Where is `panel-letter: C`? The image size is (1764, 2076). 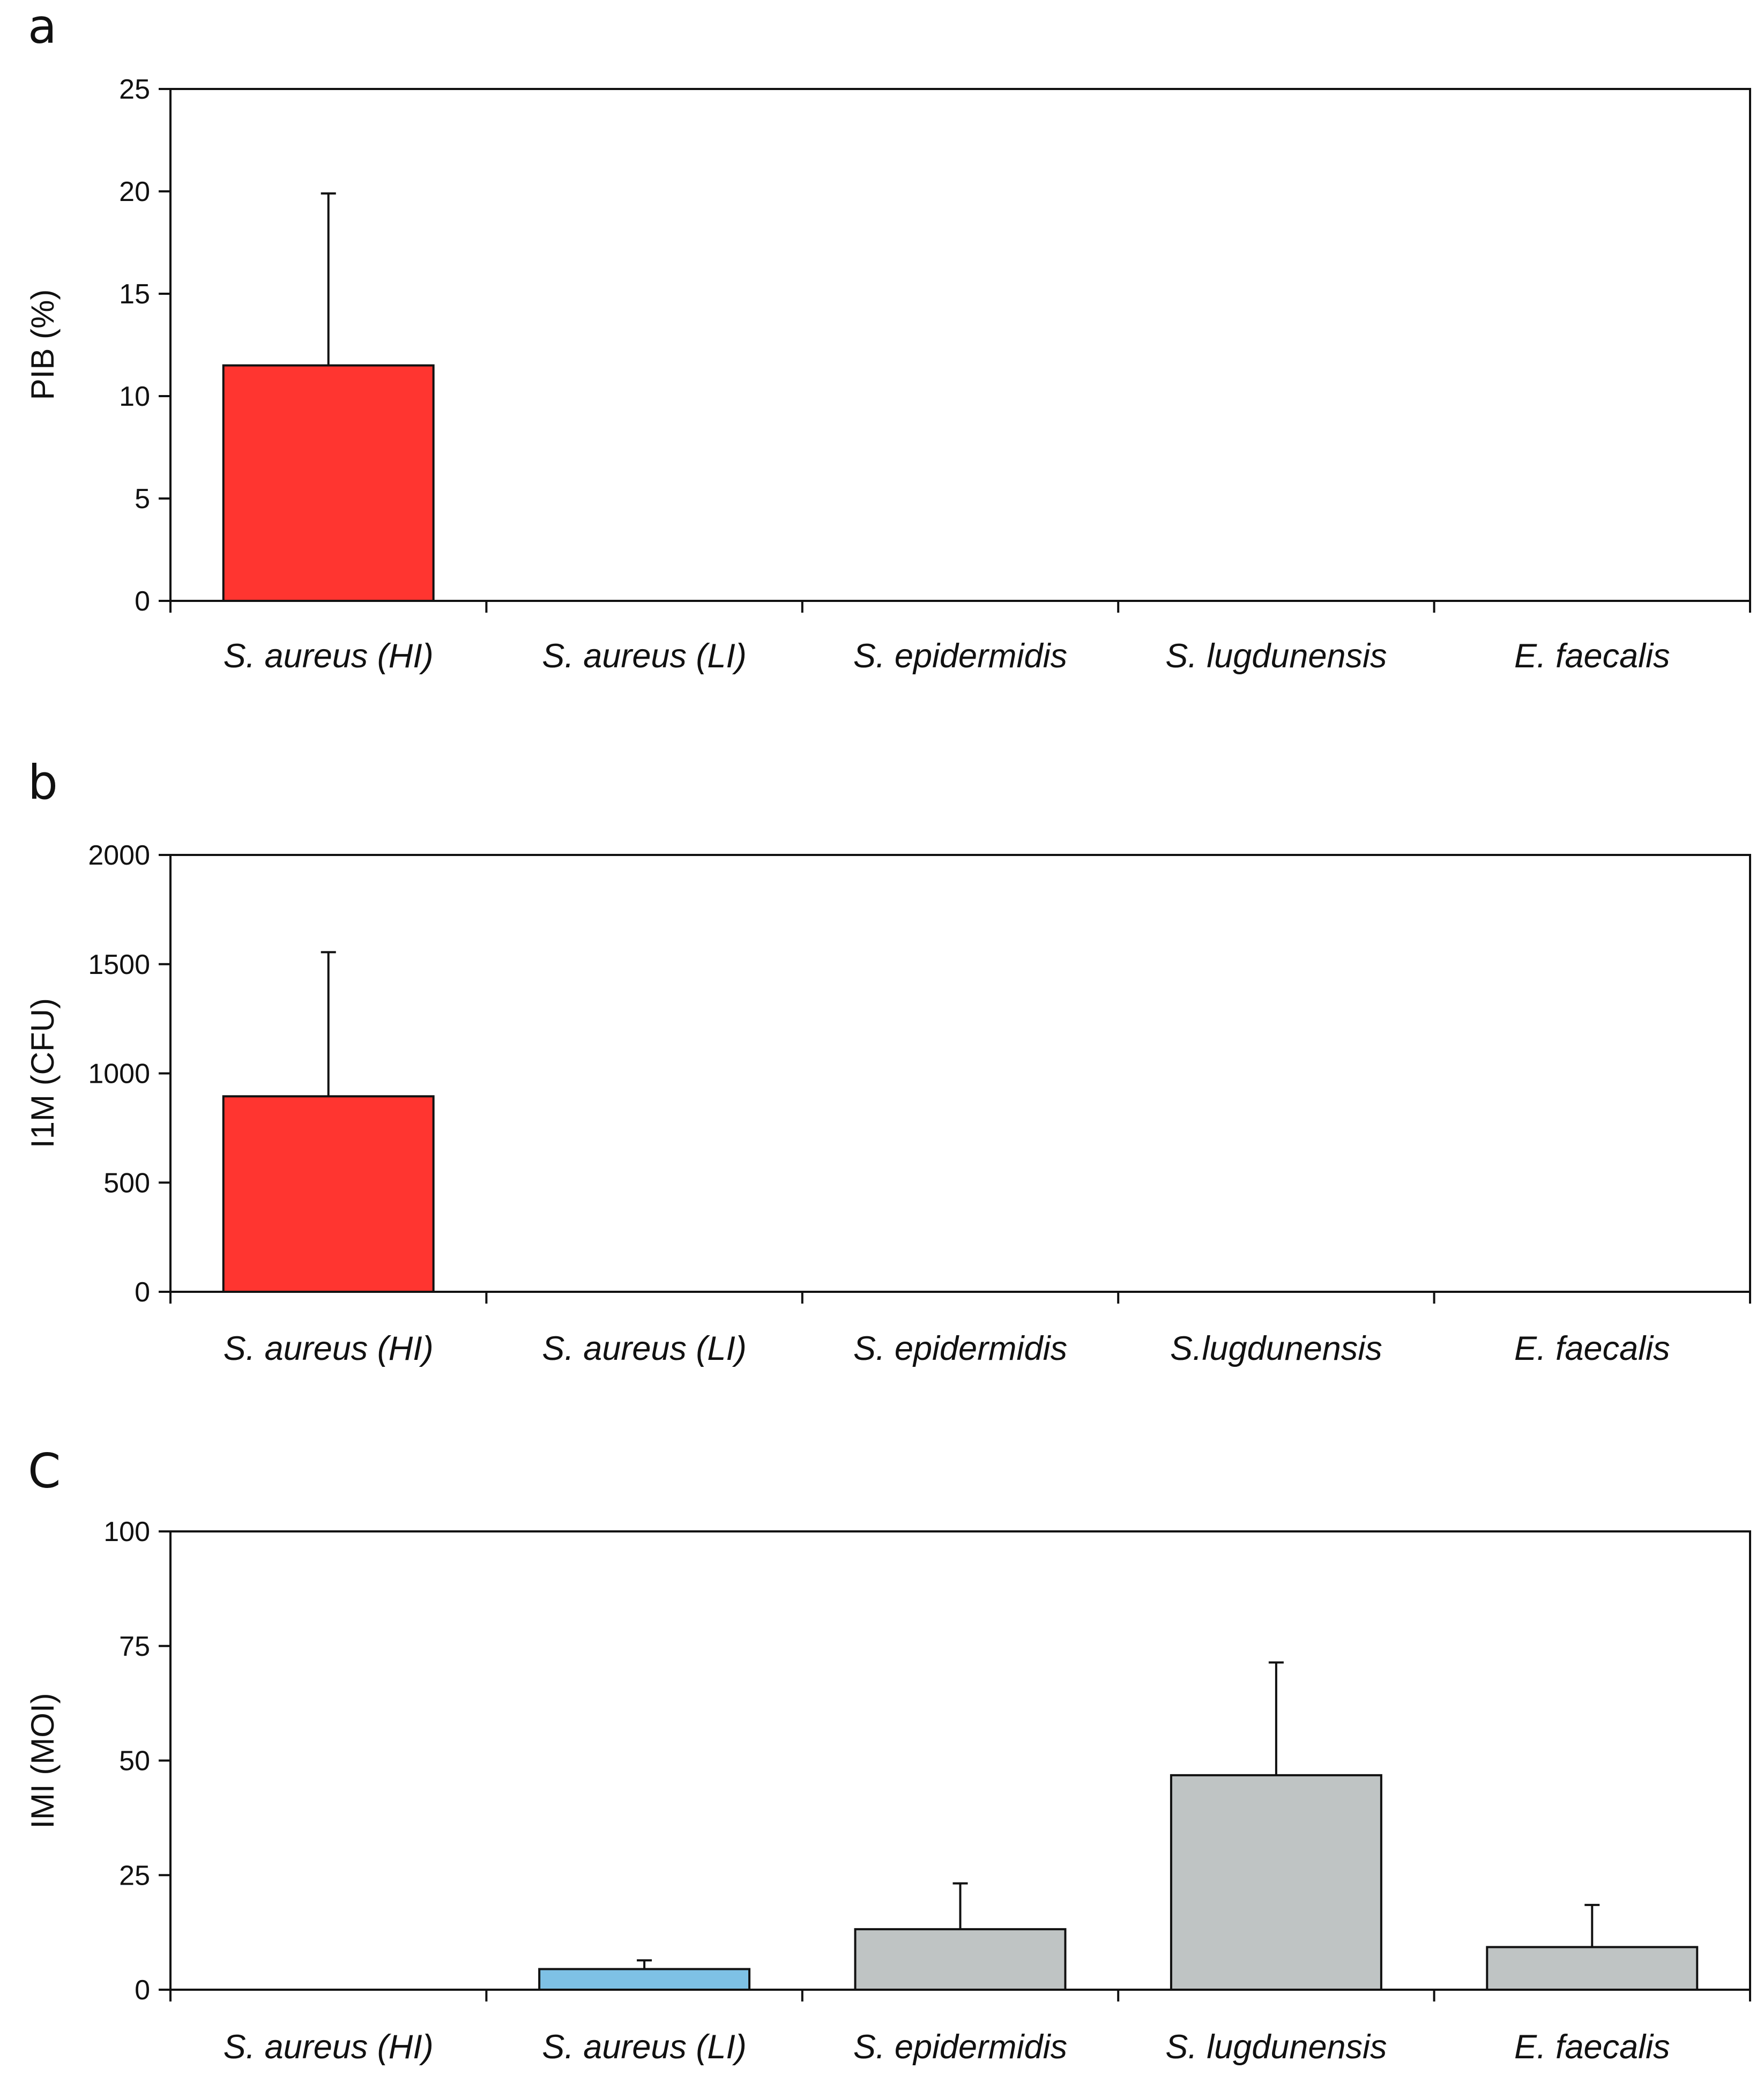 panel-letter: C is located at coordinates (44, 1471).